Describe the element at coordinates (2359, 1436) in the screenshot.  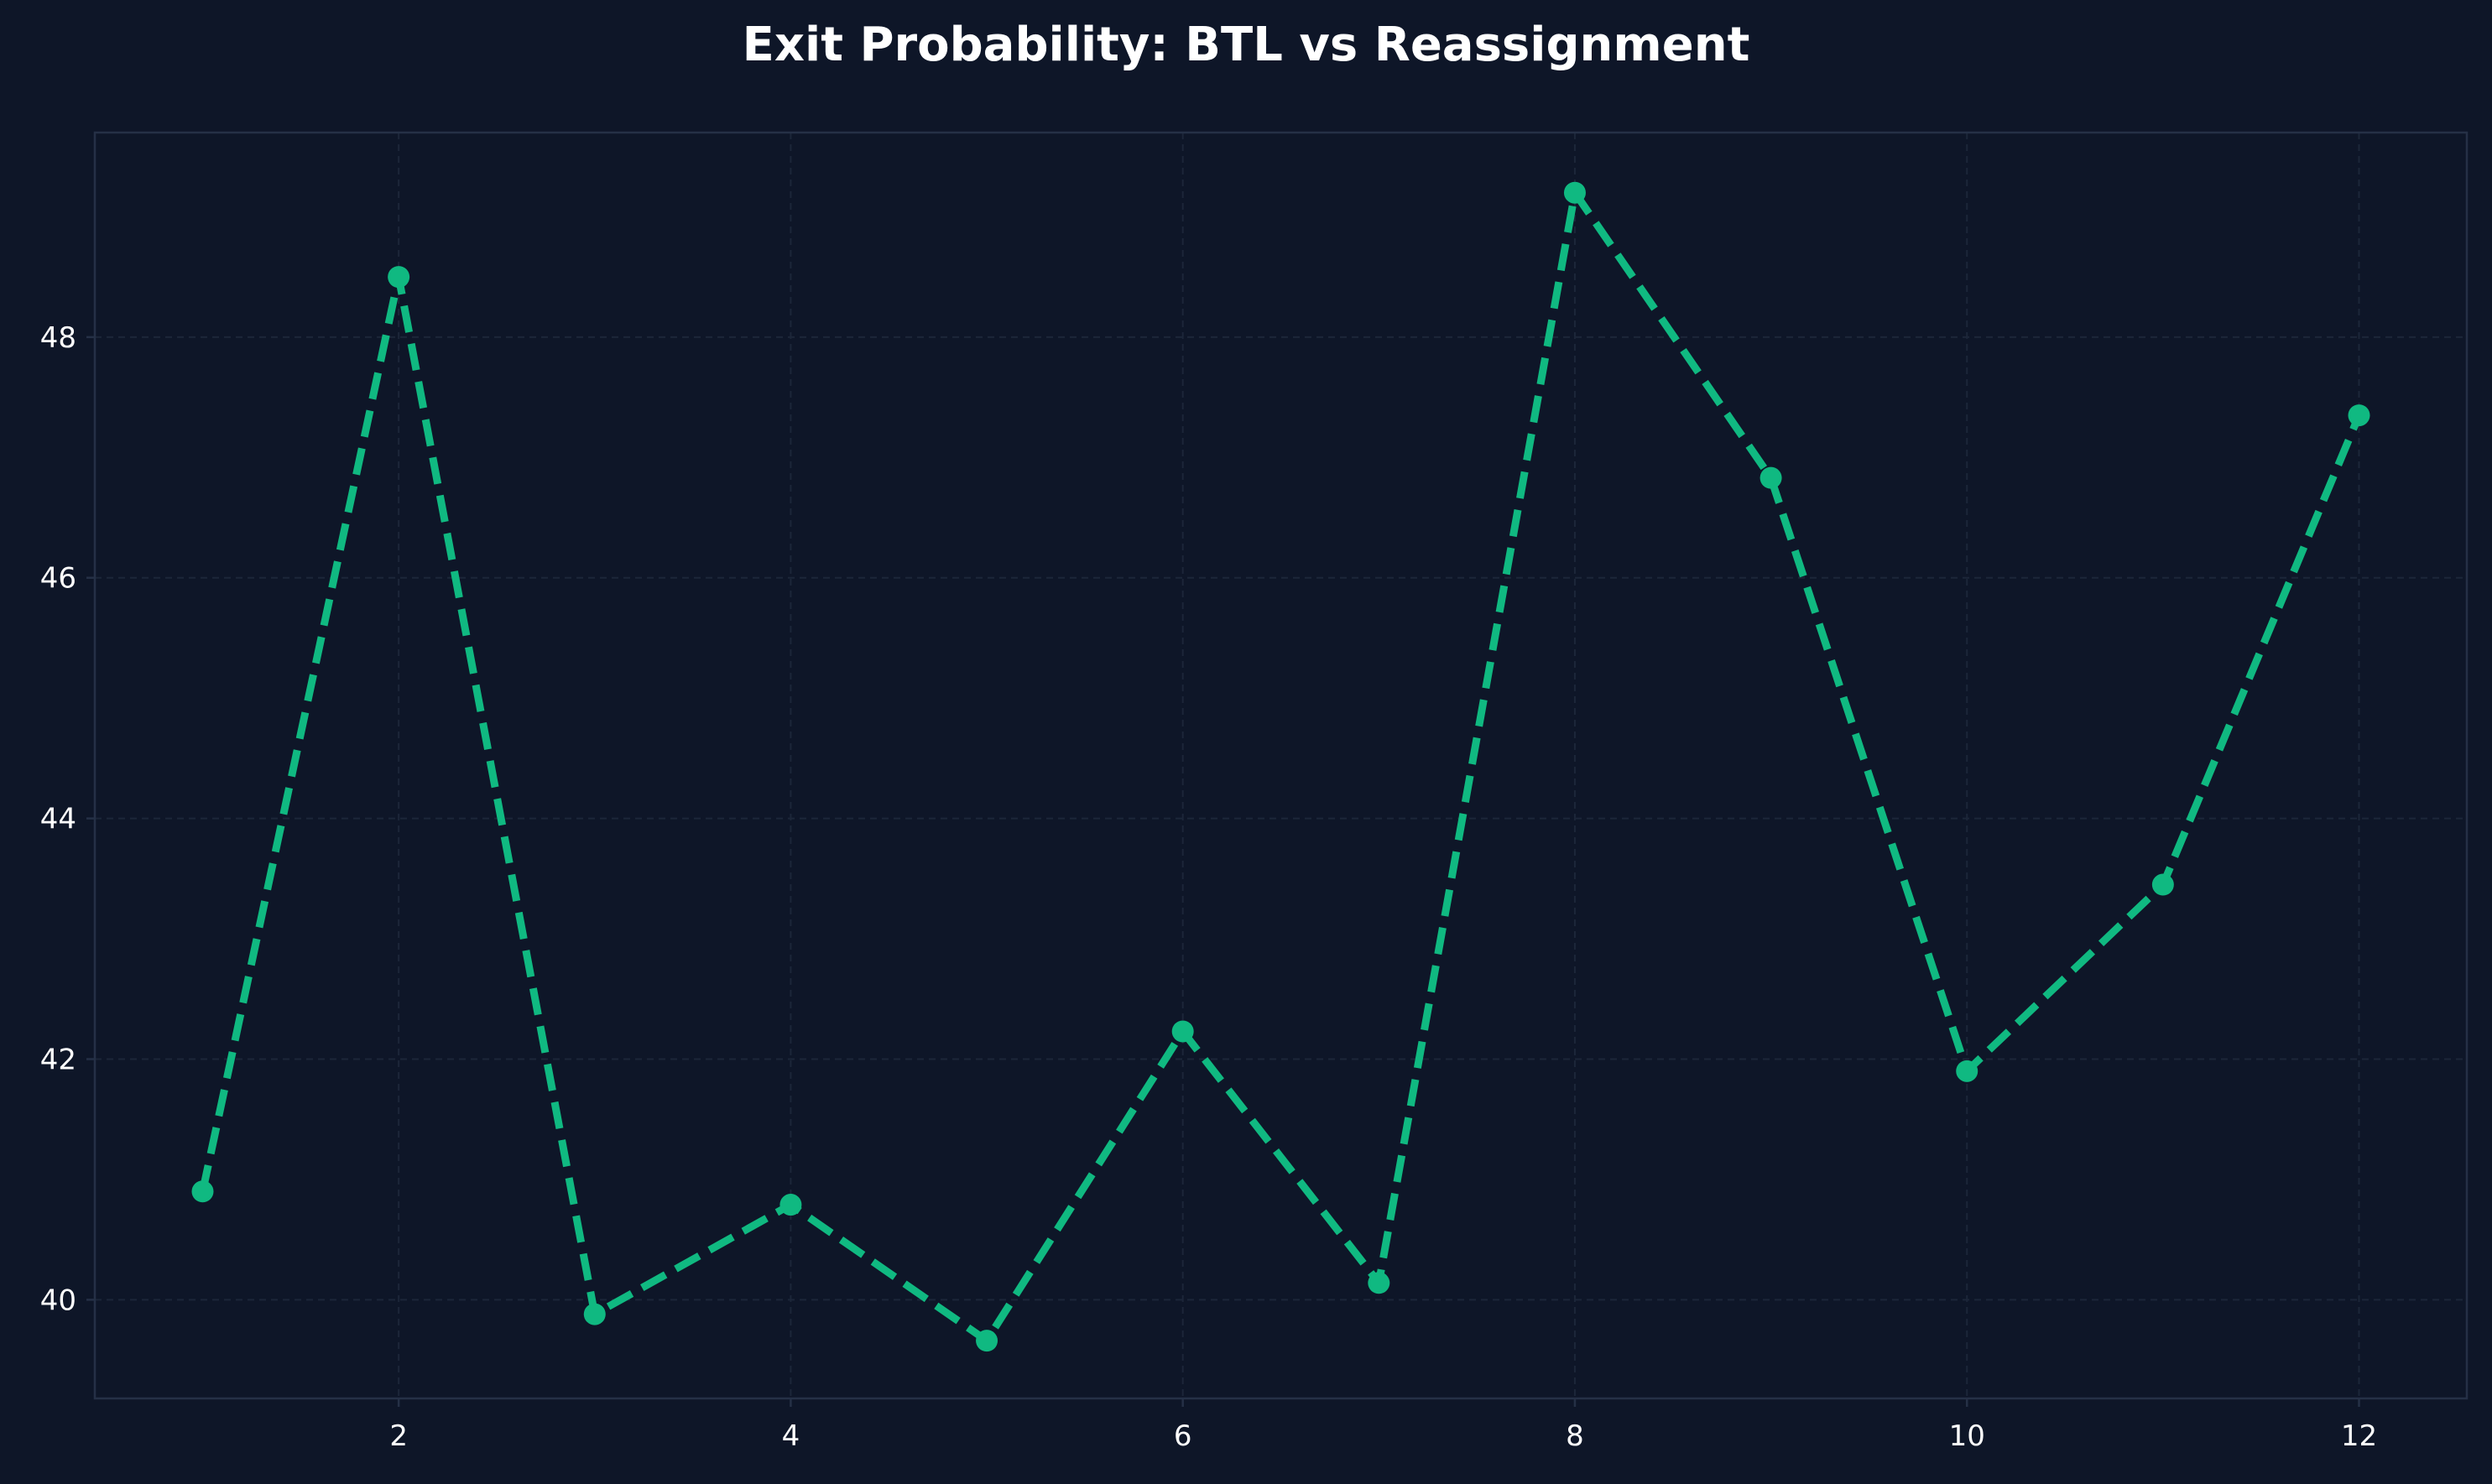
I see `x-tick-label: 12` at that location.